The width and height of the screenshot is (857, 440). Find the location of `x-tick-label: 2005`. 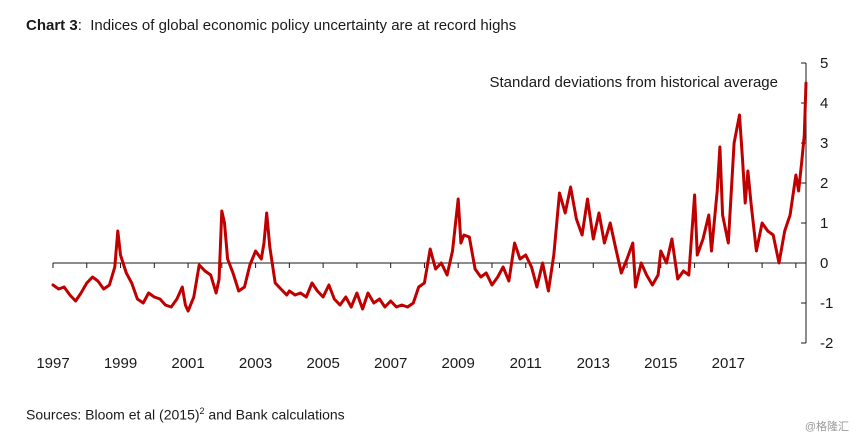

x-tick-label: 2005 is located at coordinates (322, 363).